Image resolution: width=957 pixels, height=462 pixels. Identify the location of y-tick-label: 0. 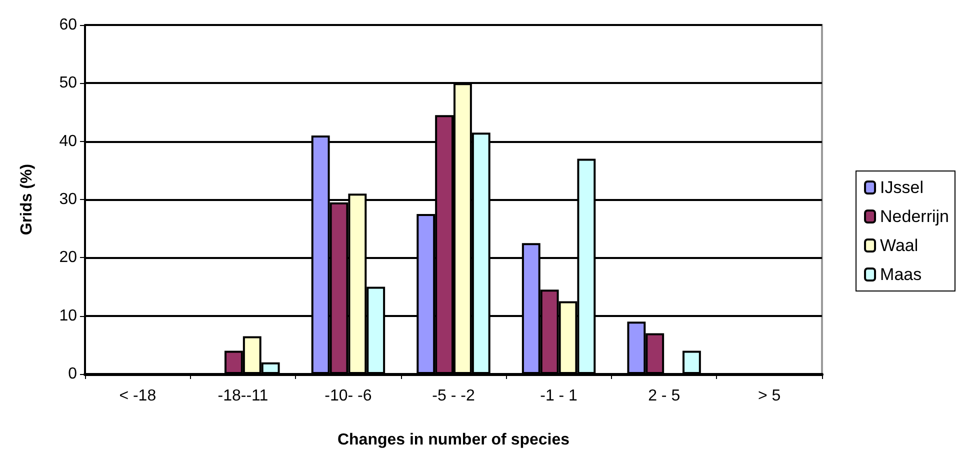
(73, 374).